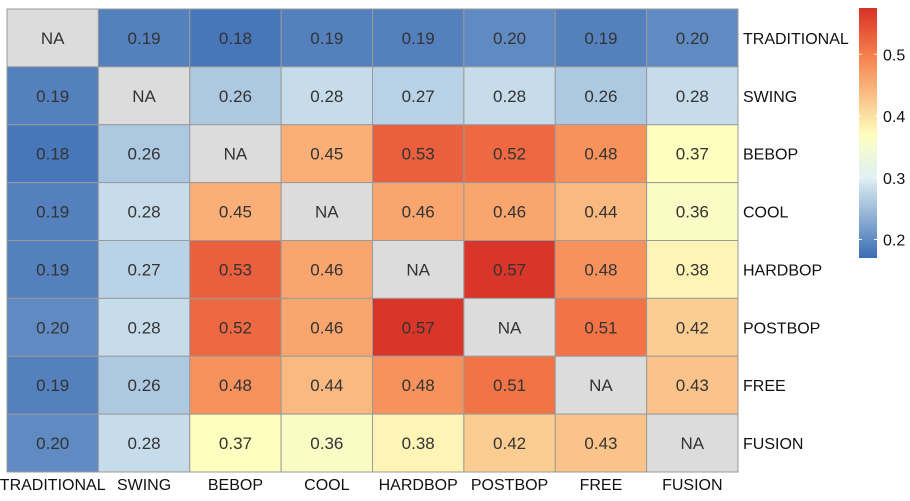 The width and height of the screenshot is (910, 501). What do you see at coordinates (53, 485) in the screenshot?
I see `column-label-traditional: TRADITIONAL` at bounding box center [53, 485].